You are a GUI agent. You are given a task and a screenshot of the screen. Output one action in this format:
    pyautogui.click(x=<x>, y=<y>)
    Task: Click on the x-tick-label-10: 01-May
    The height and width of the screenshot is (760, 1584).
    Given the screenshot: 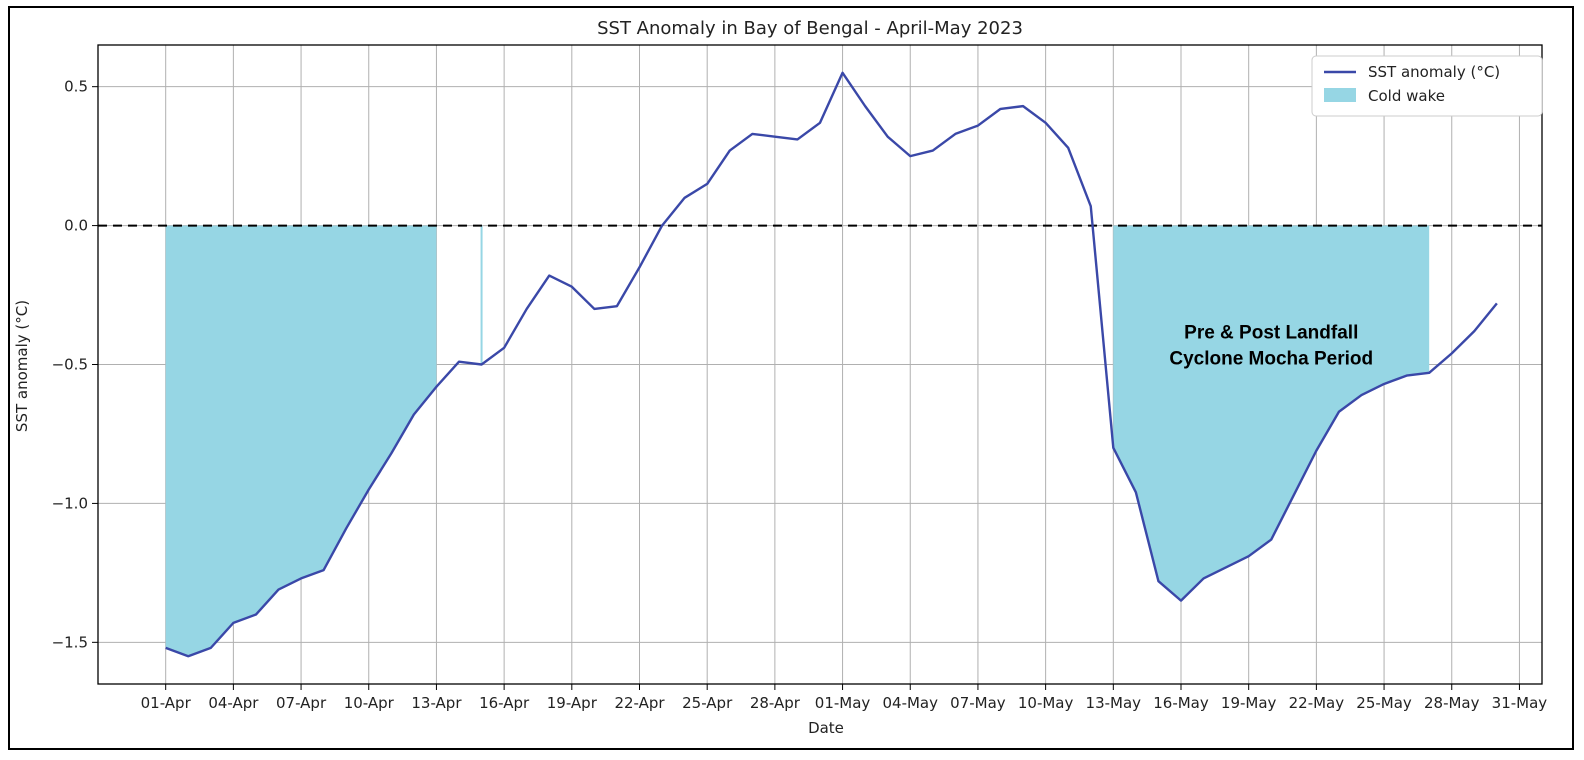 What is the action you would take?
    pyautogui.click(x=843, y=703)
    